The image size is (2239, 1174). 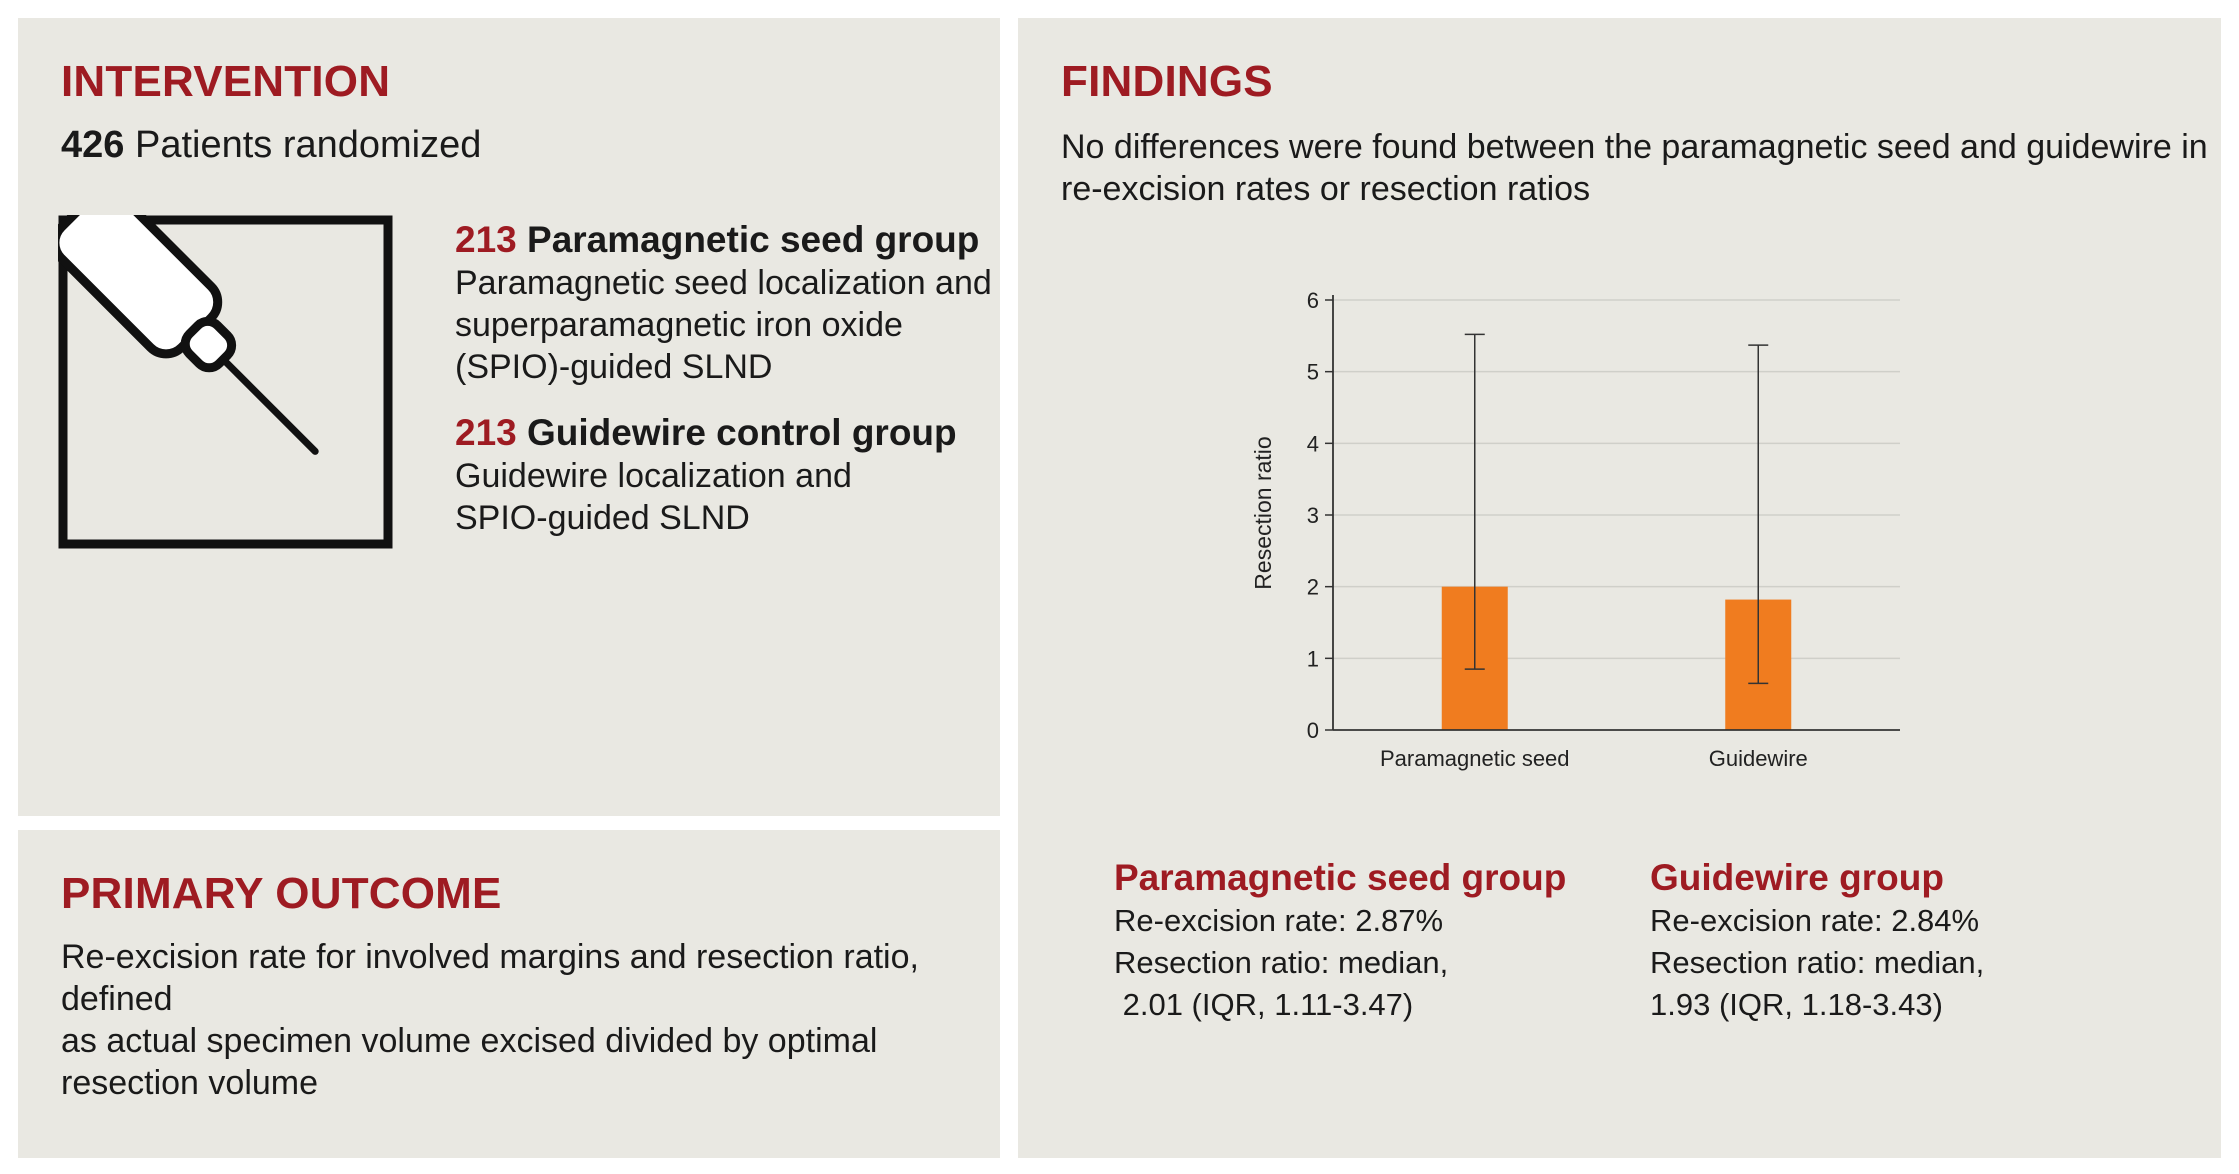 What do you see at coordinates (1475, 758) in the screenshot?
I see `x-category-label: Paramagnetic seed` at bounding box center [1475, 758].